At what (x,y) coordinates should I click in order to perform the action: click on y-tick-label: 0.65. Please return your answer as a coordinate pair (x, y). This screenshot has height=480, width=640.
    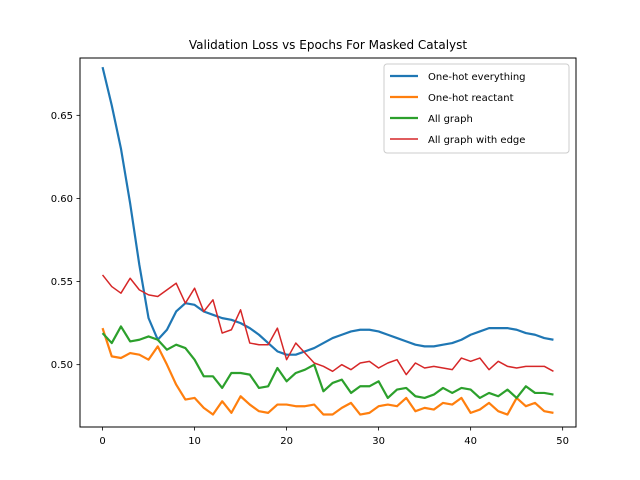
    Looking at the image, I should click on (62, 116).